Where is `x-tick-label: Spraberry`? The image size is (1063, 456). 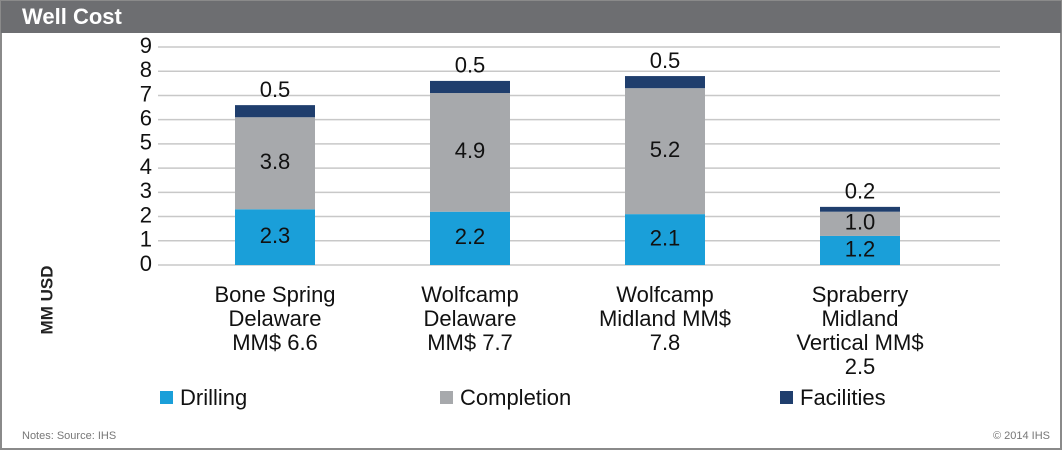
x-tick-label: Spraberry is located at coordinates (860, 294).